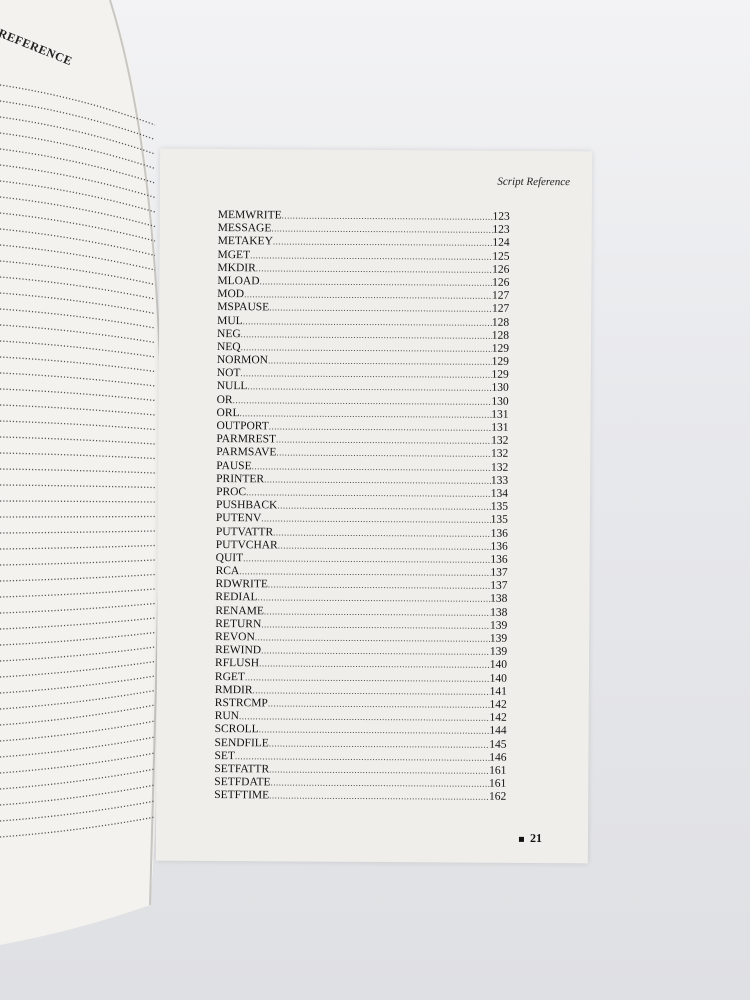  Describe the element at coordinates (536, 838) in the screenshot. I see `page-number-text: 21` at that location.